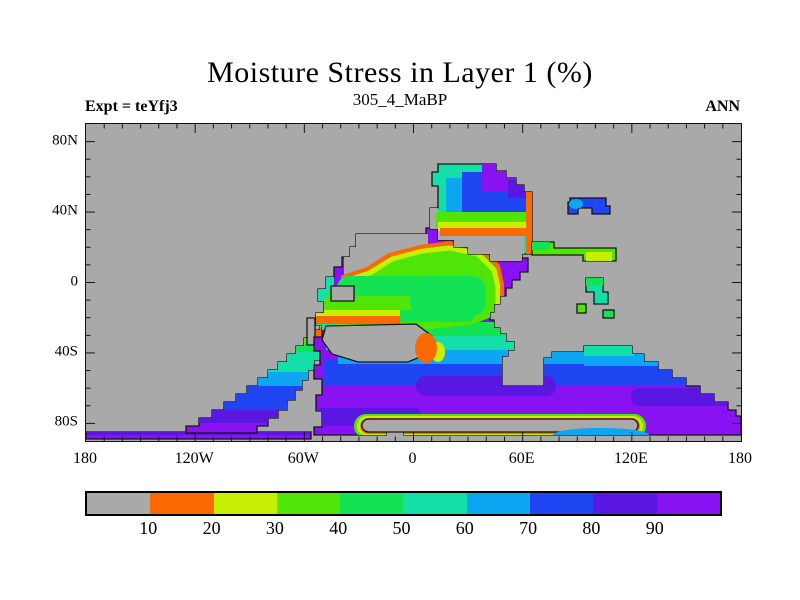 Image resolution: width=800 pixels, height=600 pixels. Describe the element at coordinates (412, 458) in the screenshot. I see `x-tick-label: 0` at that location.